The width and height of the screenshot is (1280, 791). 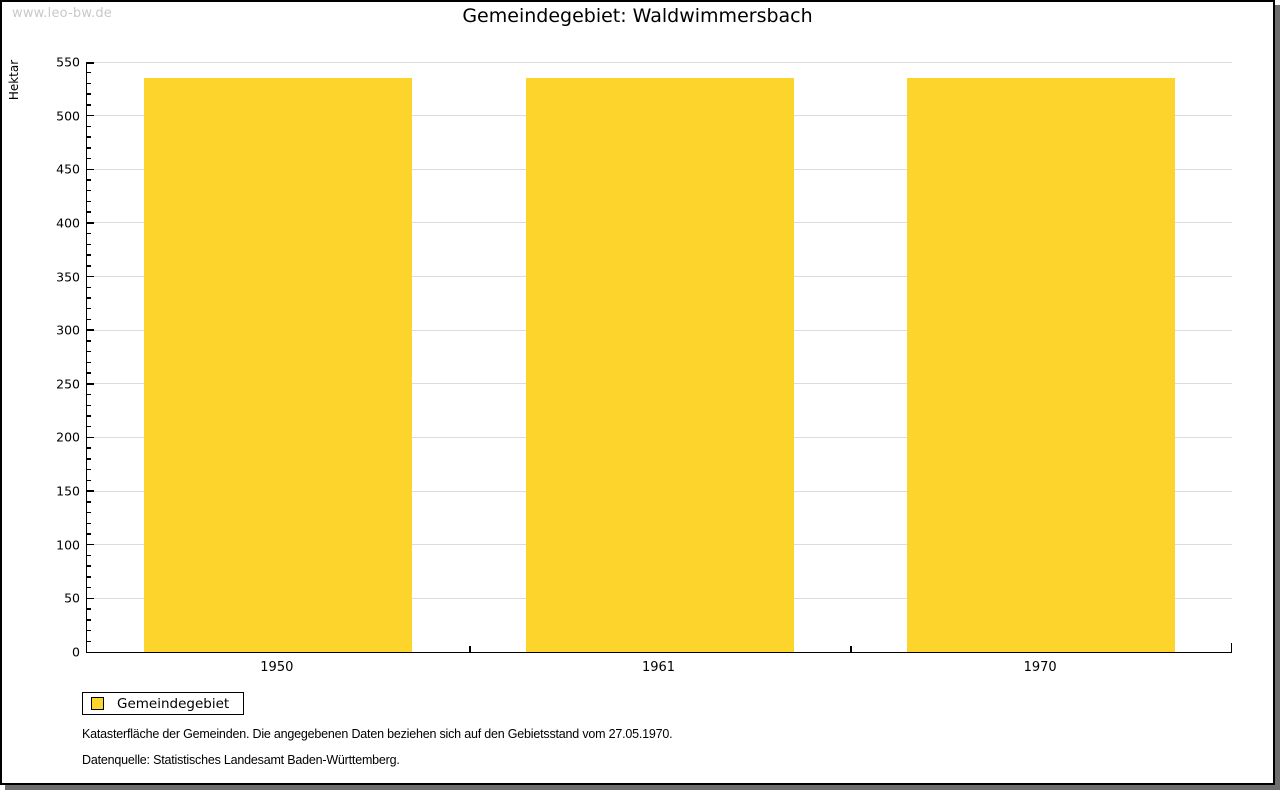 What do you see at coordinates (659, 62) in the screenshot?
I see `y-gridline` at bounding box center [659, 62].